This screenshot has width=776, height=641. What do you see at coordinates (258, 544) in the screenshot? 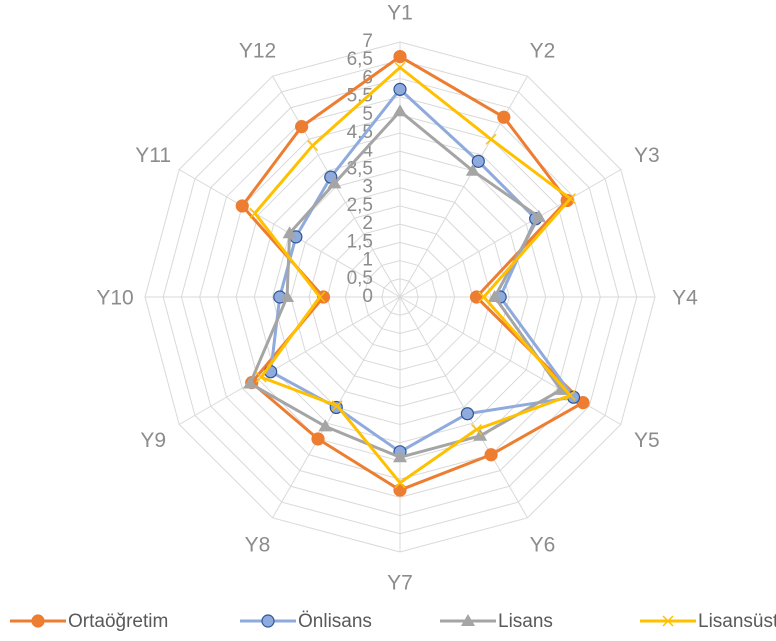
I see `category-label: Y8` at bounding box center [258, 544].